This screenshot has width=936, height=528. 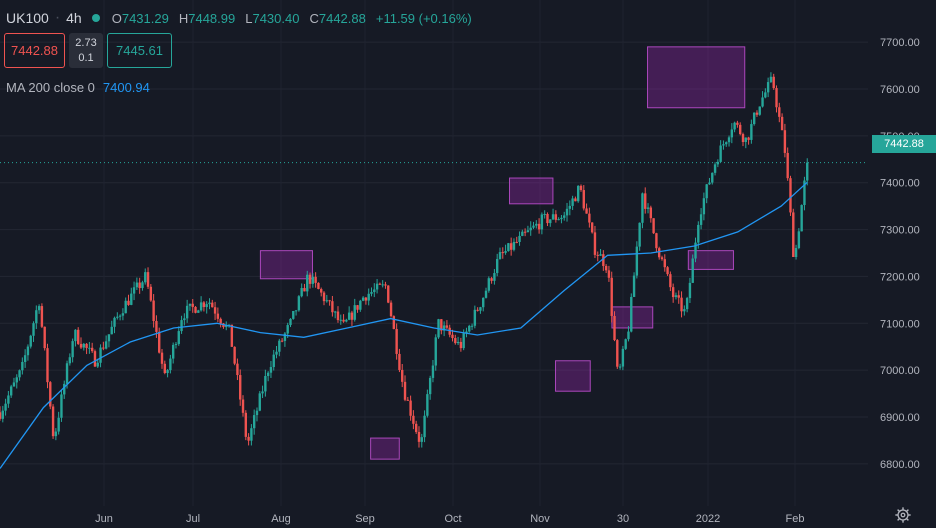 I want to click on symbol-label: UK100, so click(x=27, y=18).